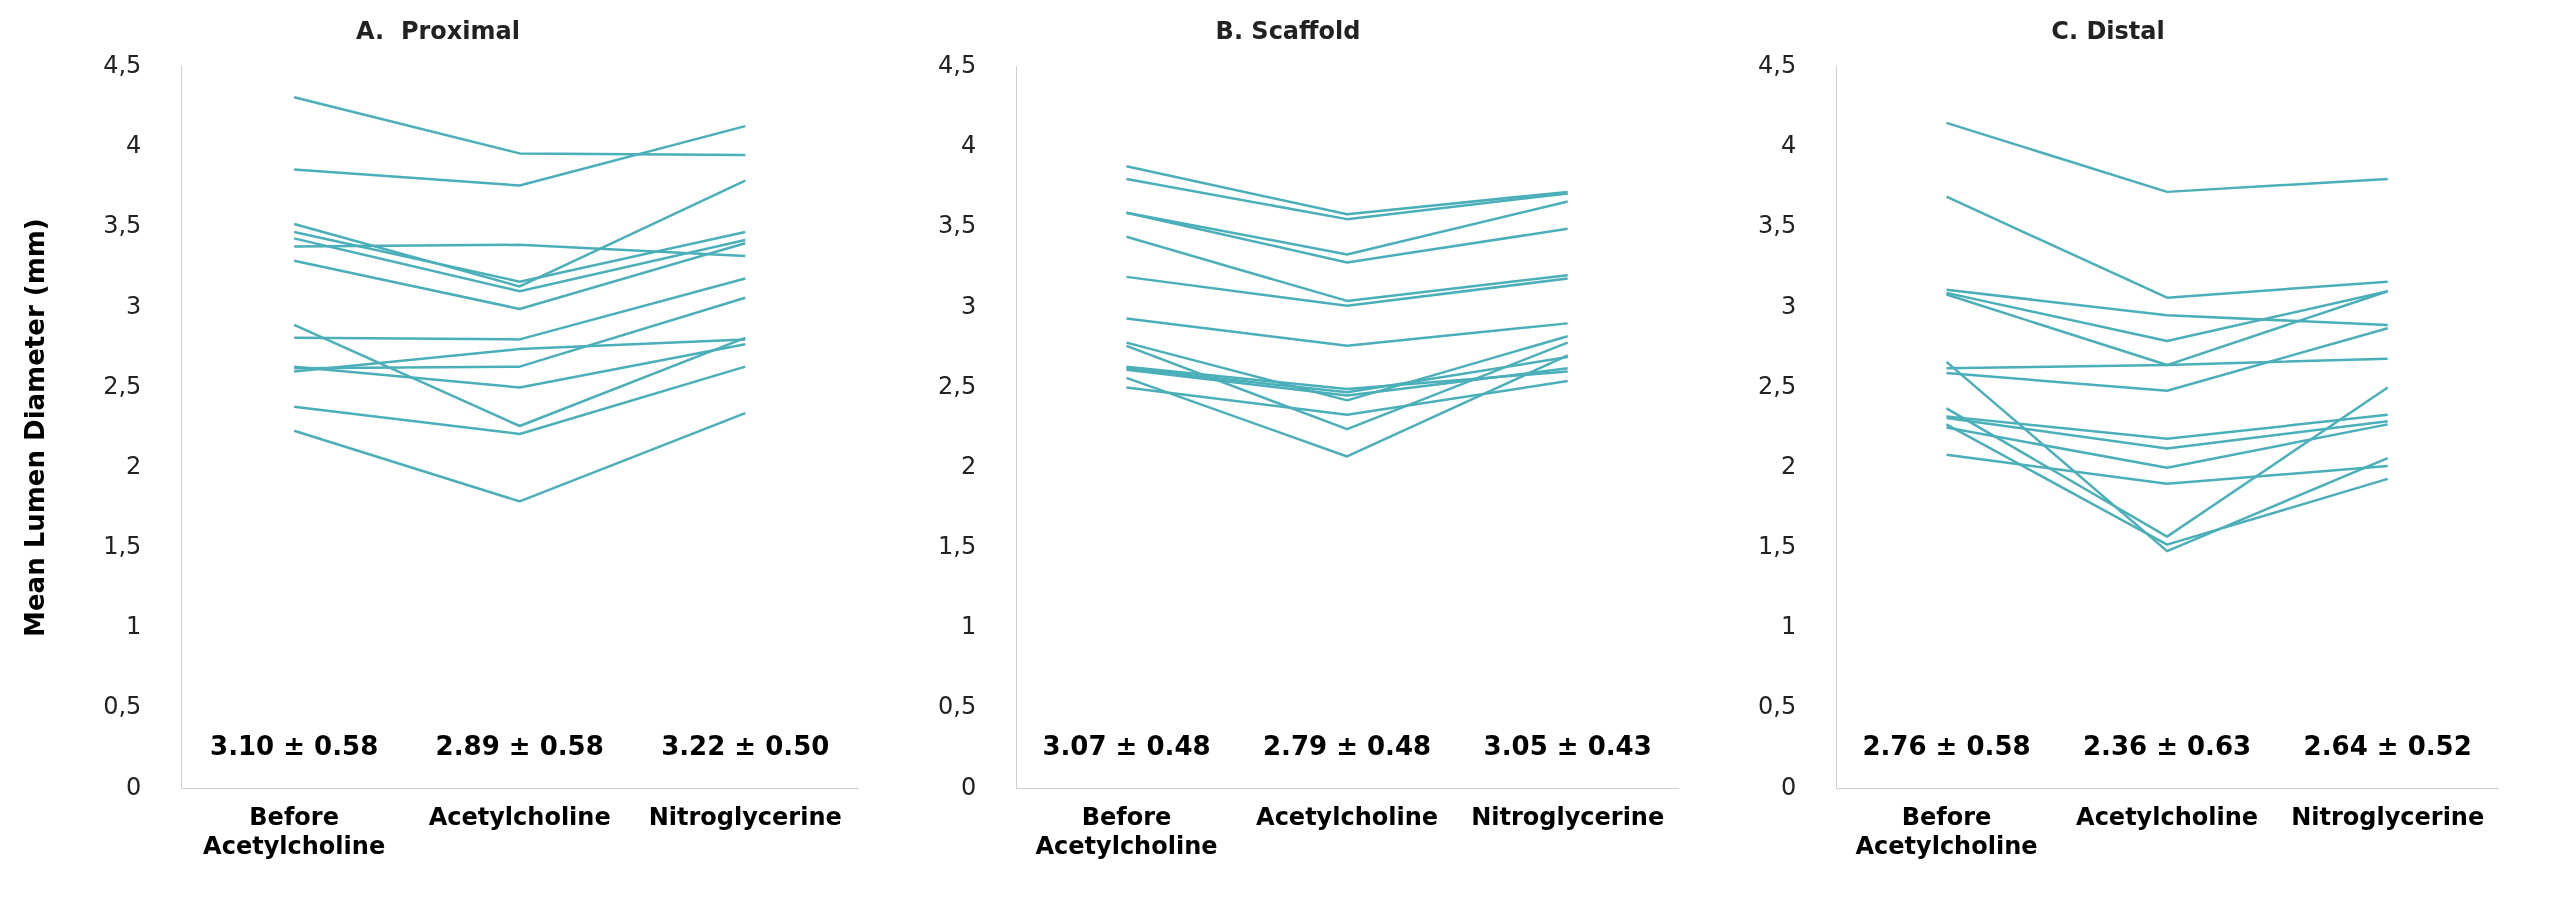  What do you see at coordinates (519, 746) in the screenshot?
I see `annotation: 2.89 ± 0.58` at bounding box center [519, 746].